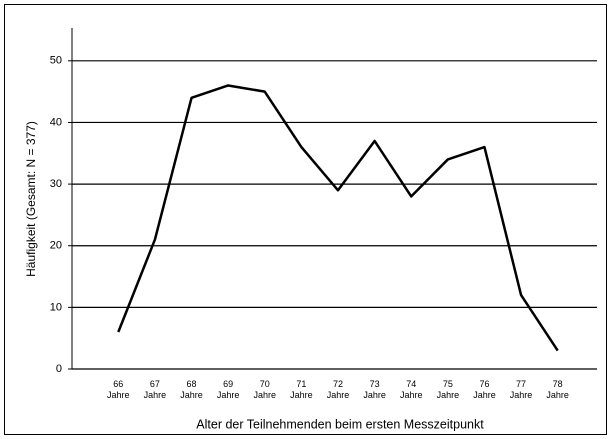 Image resolution: width=611 pixels, height=439 pixels. What do you see at coordinates (118, 389) in the screenshot?
I see `x-tick-label: 66 Jahre` at bounding box center [118, 389].